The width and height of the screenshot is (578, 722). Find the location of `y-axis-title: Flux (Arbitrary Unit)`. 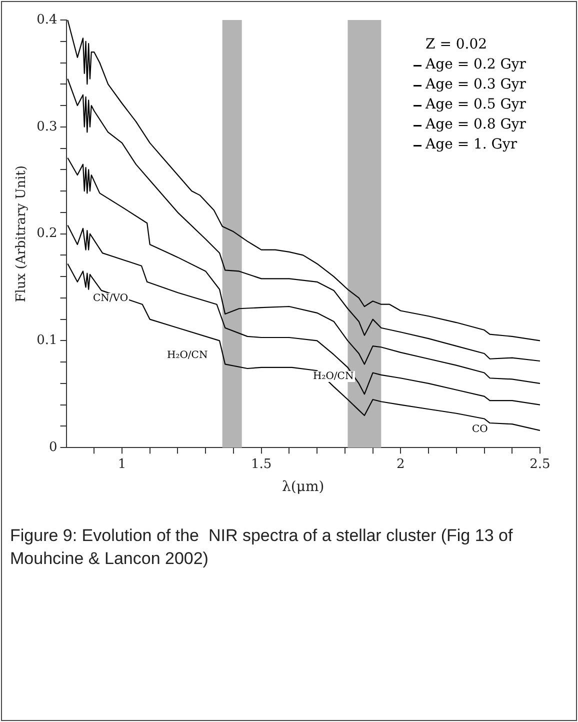

y-axis-title: Flux (Arbitrary Unit) is located at coordinates (22, 233).